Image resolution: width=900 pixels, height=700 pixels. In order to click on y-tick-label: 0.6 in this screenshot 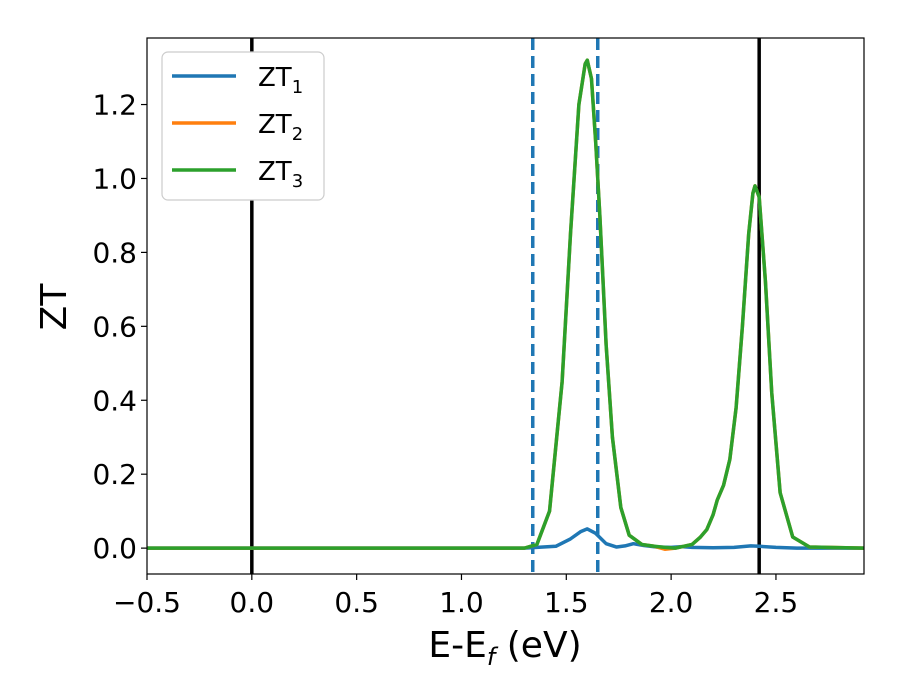, I will do `click(114, 326)`.